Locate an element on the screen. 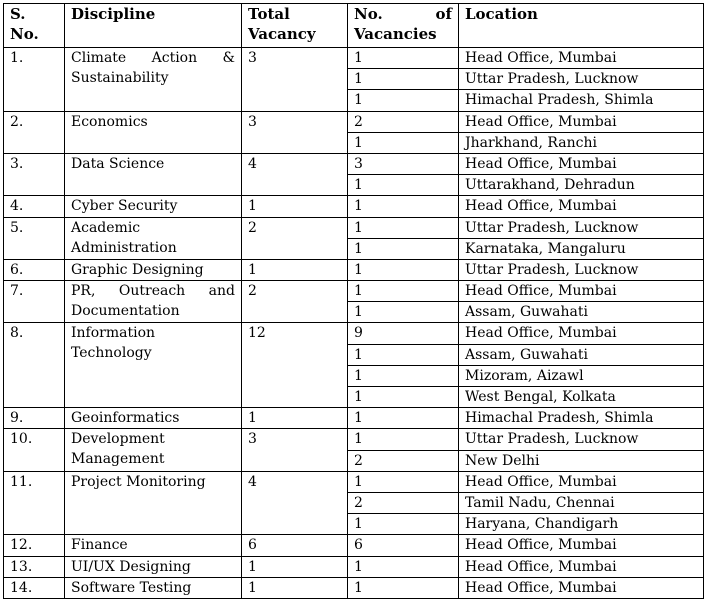 Image resolution: width=706 pixels, height=602 pixels. location: Jharkhand, Ranchi is located at coordinates (581, 142).